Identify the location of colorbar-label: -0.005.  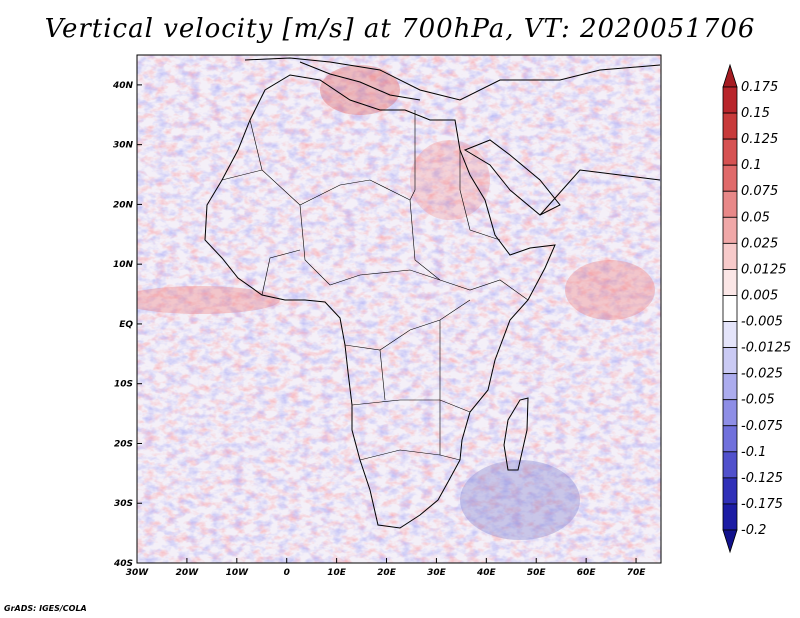
(762, 322).